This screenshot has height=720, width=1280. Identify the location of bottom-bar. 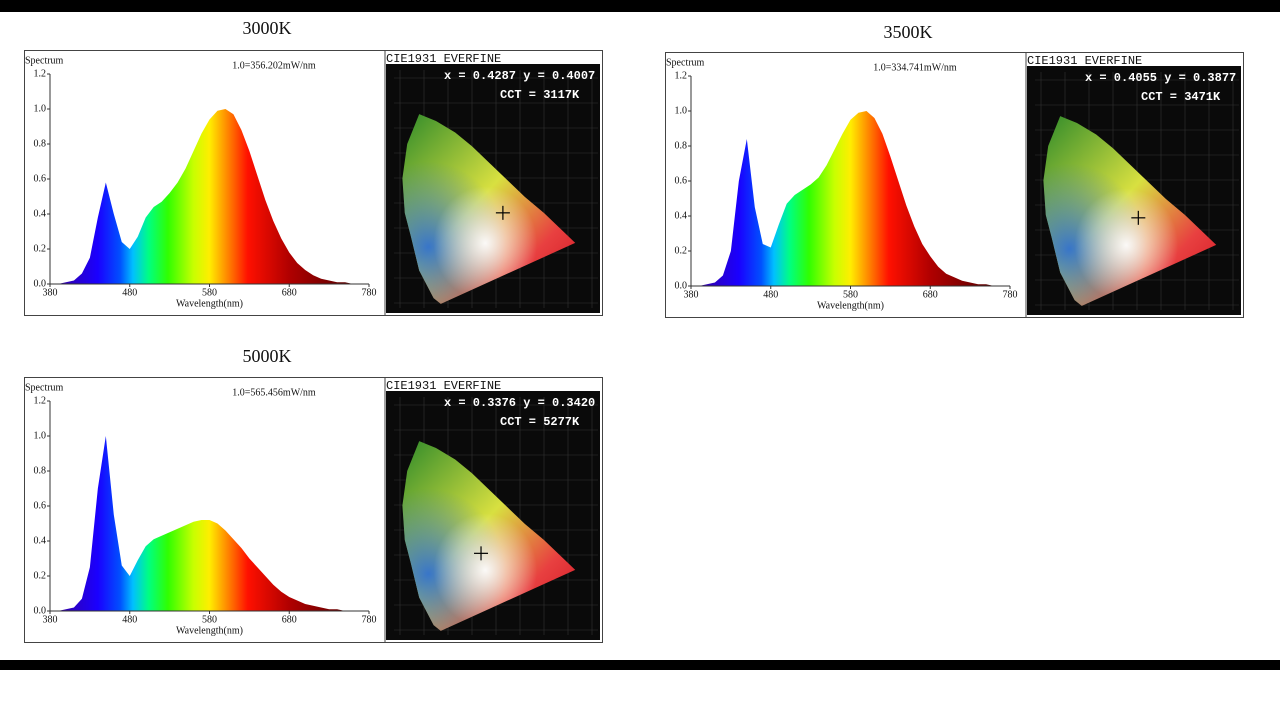
(640, 665).